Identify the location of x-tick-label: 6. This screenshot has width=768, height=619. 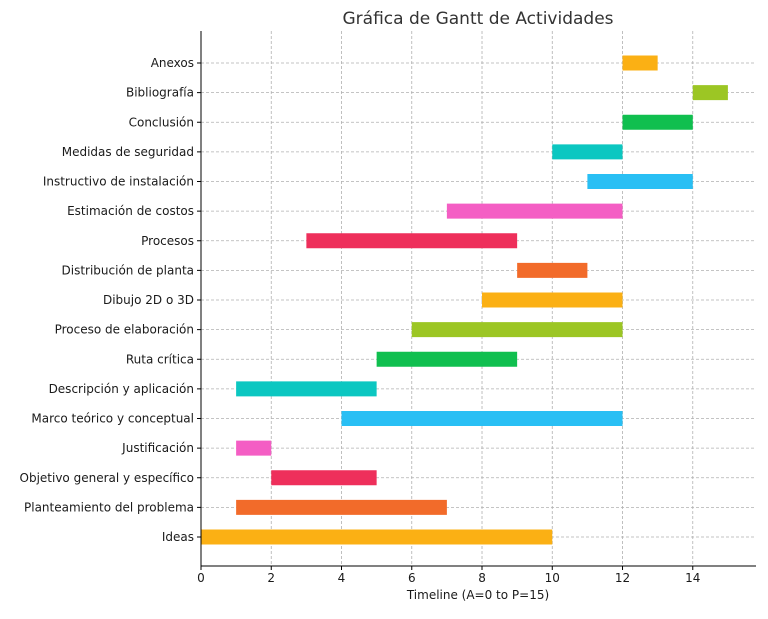
(412, 578).